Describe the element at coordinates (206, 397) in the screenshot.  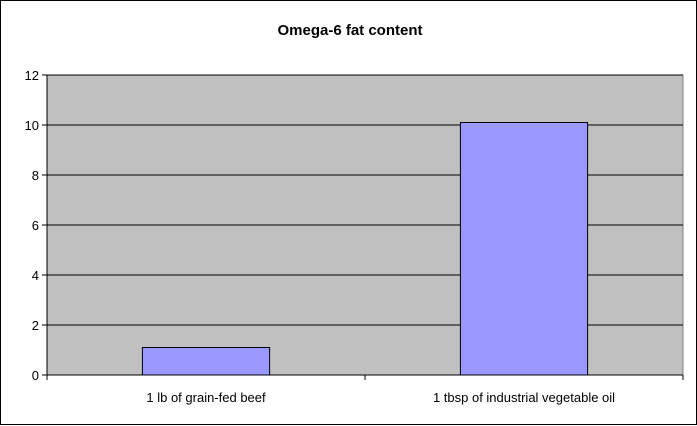
I see `x-category-label: 1 lb of grain-fed beef` at that location.